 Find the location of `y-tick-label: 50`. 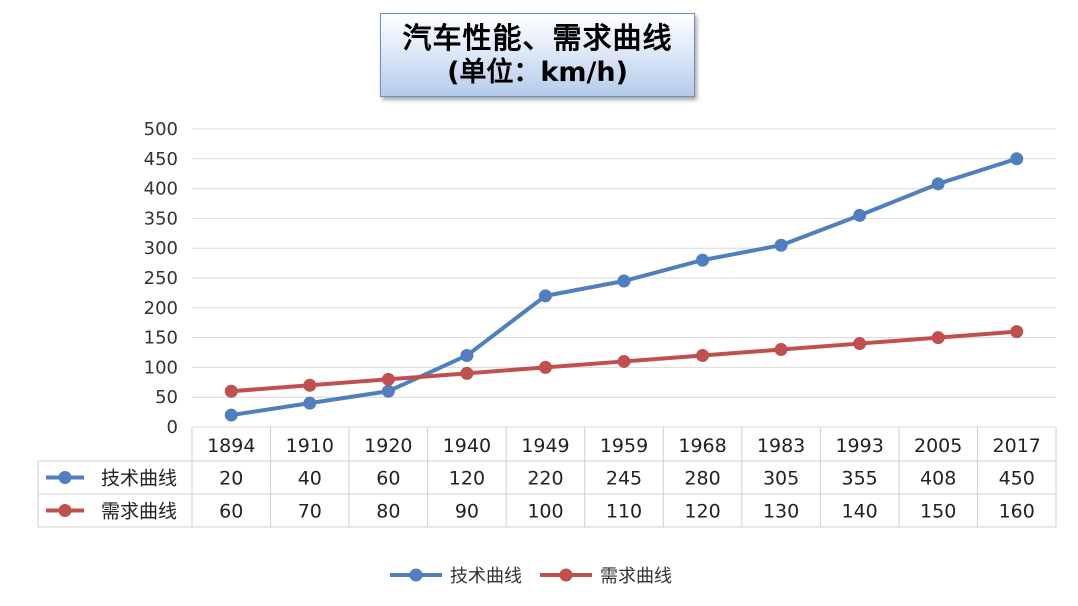

y-tick-label: 50 is located at coordinates (166, 397).